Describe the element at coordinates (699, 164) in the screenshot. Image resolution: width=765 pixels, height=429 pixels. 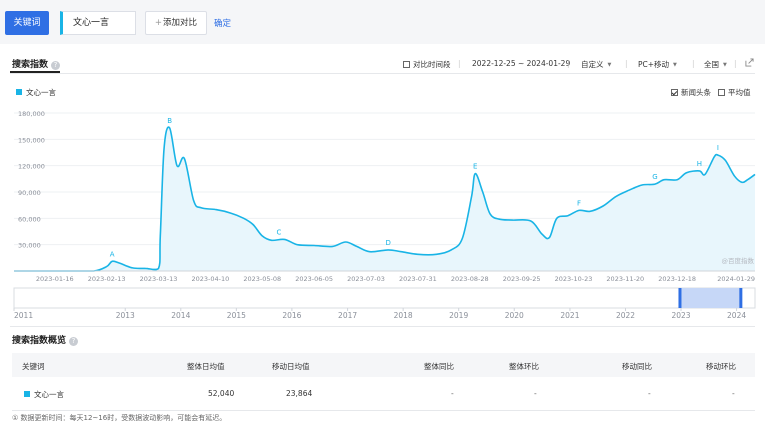
I see `annotation-label: H` at that location.